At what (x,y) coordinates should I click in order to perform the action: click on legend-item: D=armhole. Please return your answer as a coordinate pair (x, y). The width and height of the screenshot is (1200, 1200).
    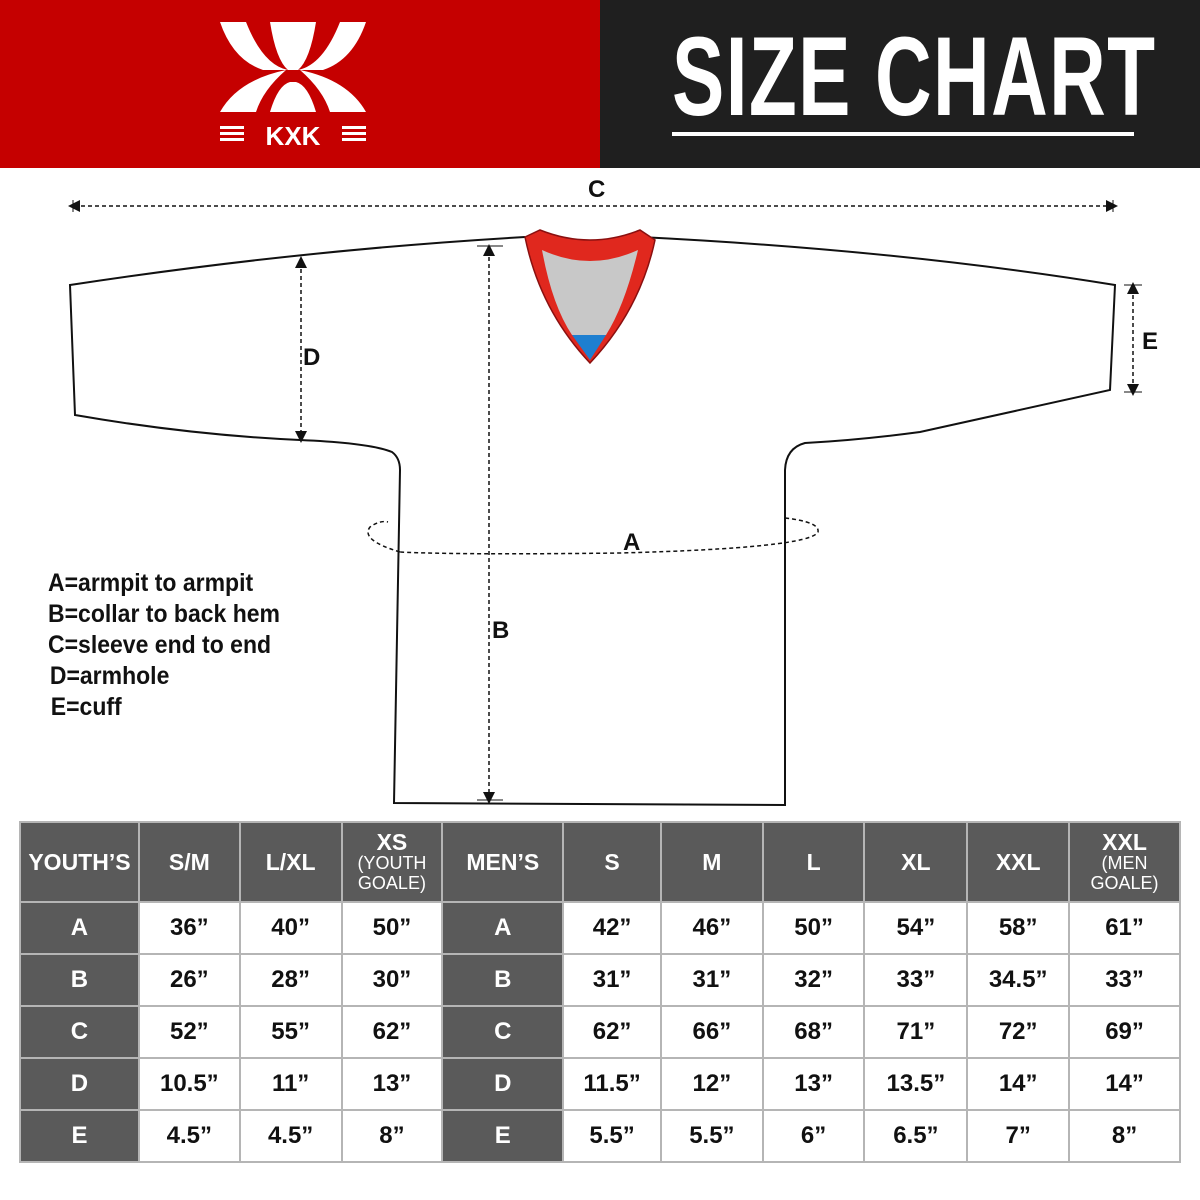
    Looking at the image, I should click on (109, 676).